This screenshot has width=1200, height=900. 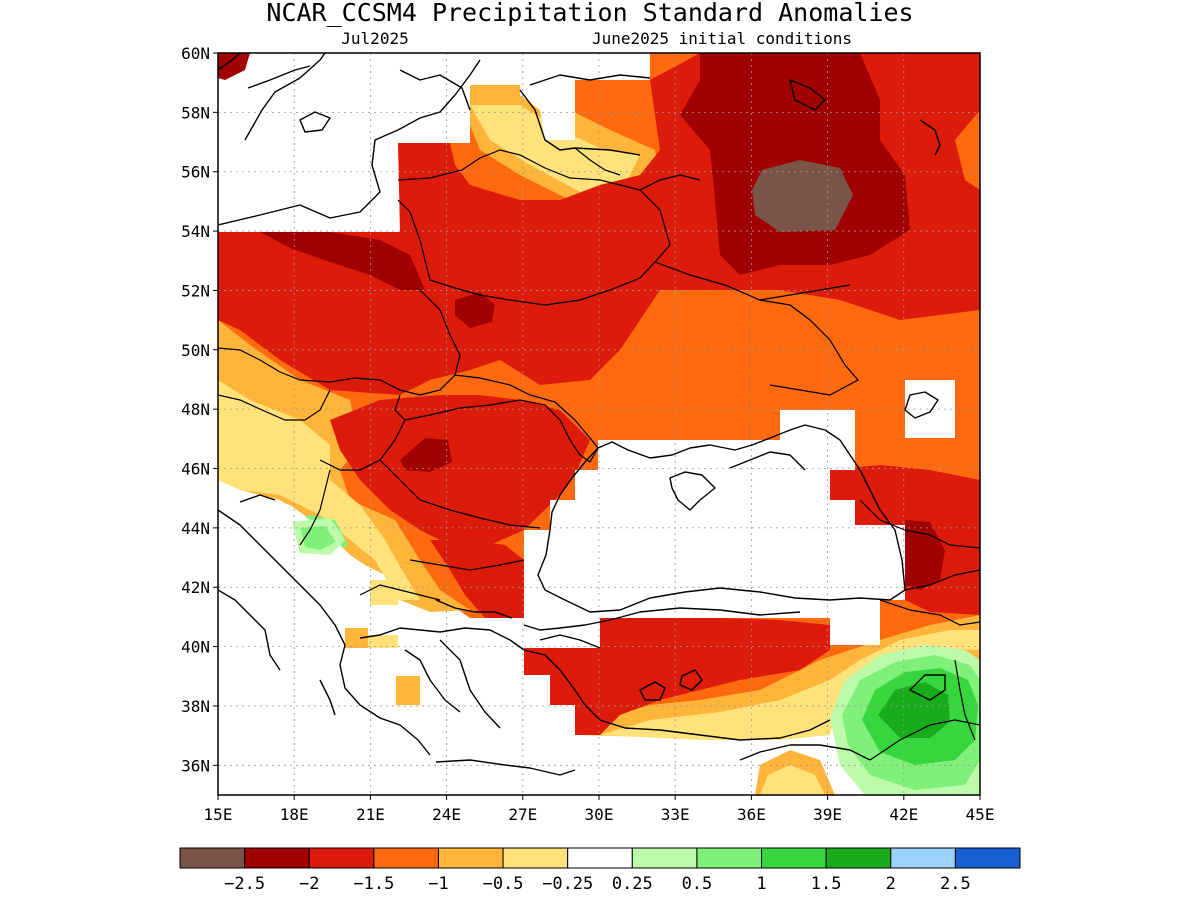 I want to click on anomaly-field-darkred-cell2, so click(x=426, y=455).